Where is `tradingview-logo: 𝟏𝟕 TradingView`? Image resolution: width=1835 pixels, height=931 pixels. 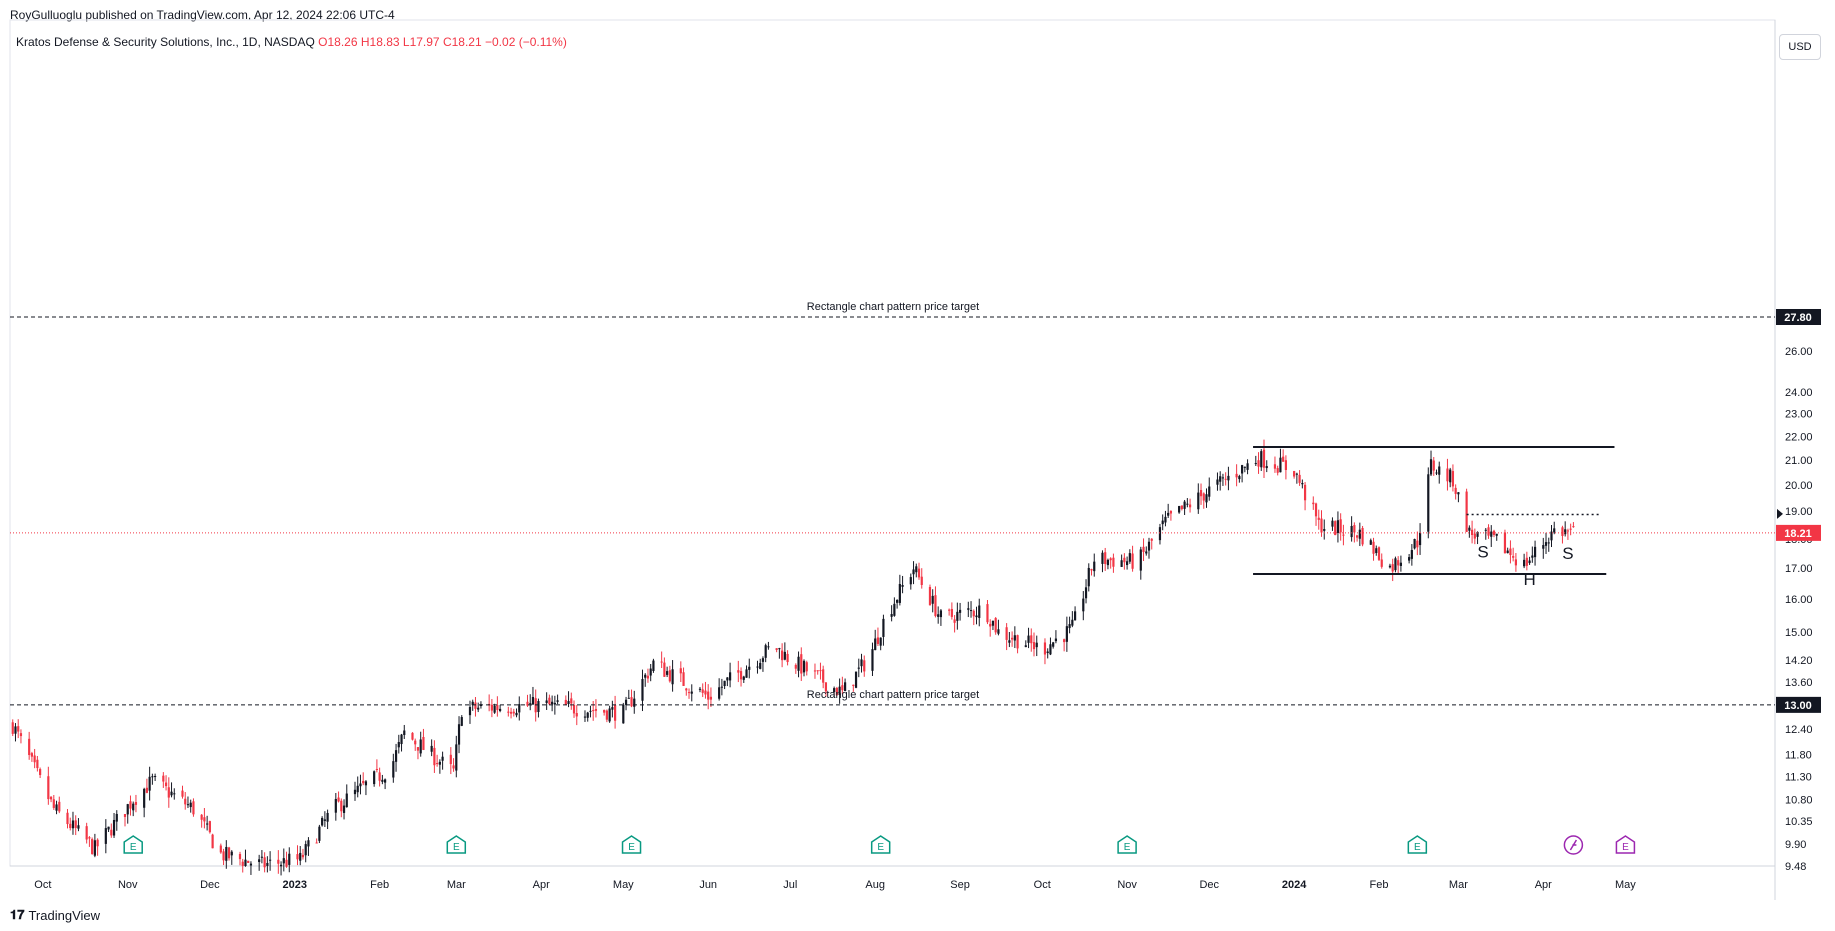
tradingview-logo: 𝟏𝟕 TradingView is located at coordinates (55, 915).